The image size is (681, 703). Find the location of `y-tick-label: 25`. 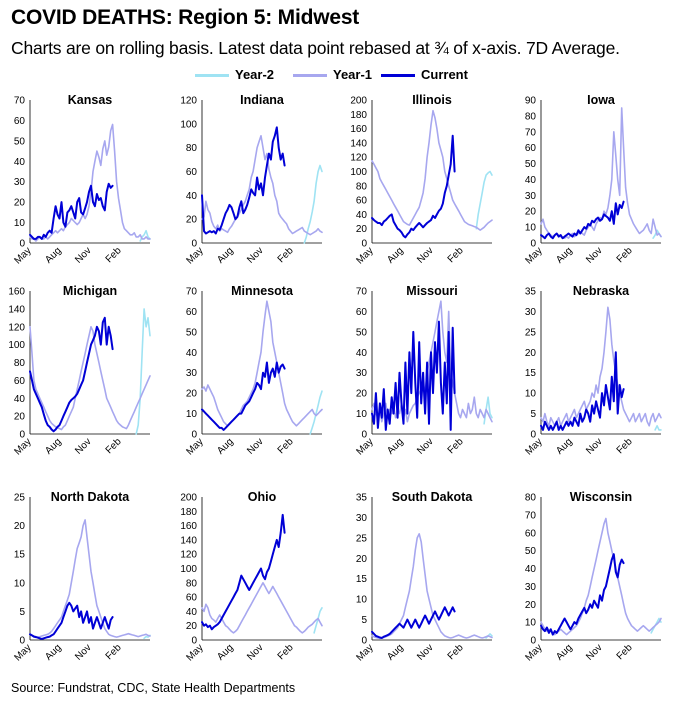

y-tick-label: 25 is located at coordinates (20, 498).